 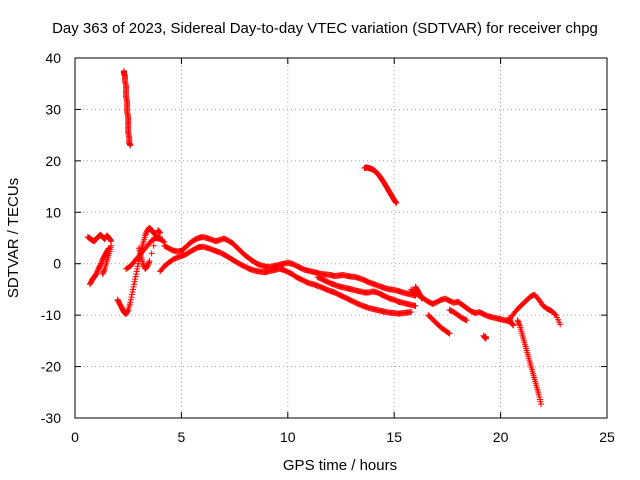 I want to click on y-tick-label: 40, so click(x=53, y=58).